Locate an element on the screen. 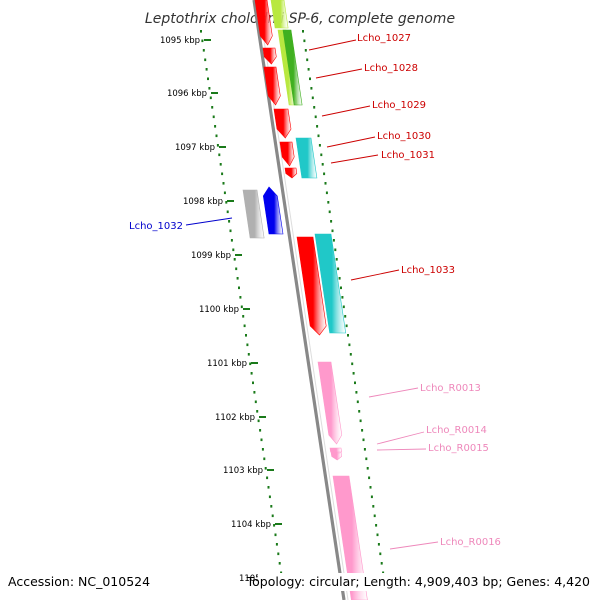 This screenshot has height=600, width=600. gene-label-lcho_1031: Lcho_1031 is located at coordinates (408, 155).